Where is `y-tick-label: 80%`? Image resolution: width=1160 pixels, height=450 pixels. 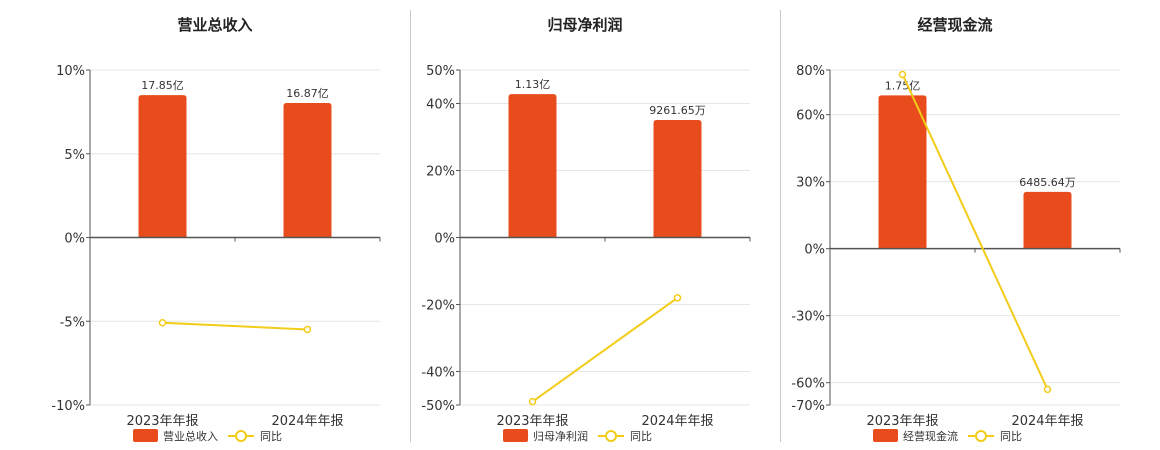
y-tick-label: 80% is located at coordinates (810, 71).